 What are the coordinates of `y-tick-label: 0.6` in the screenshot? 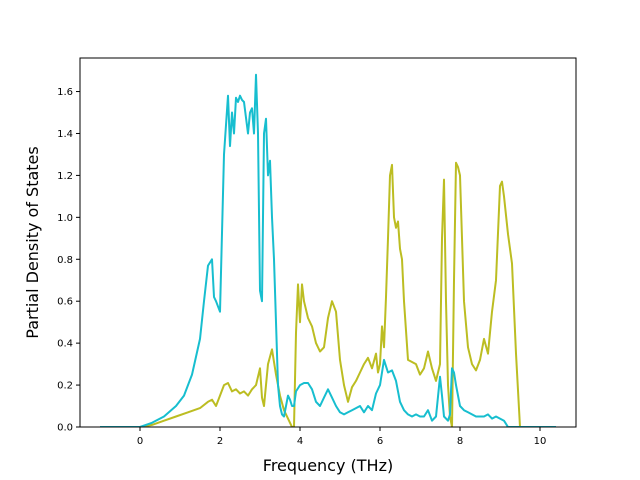 It's located at (65, 302).